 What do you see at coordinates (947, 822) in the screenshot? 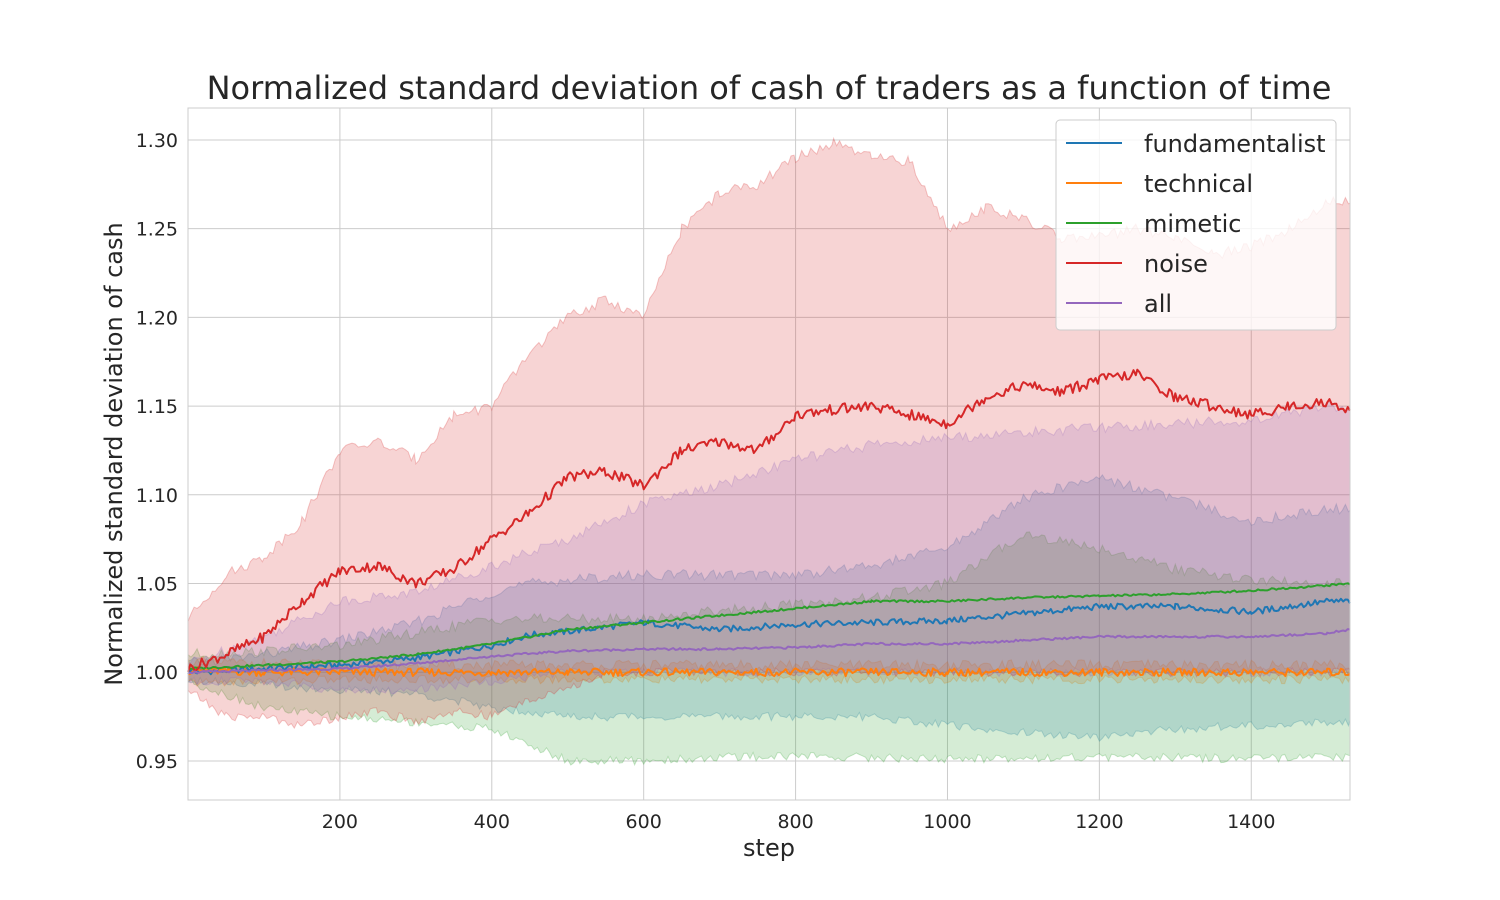
I see `x-tick-label: 1000` at bounding box center [947, 822].